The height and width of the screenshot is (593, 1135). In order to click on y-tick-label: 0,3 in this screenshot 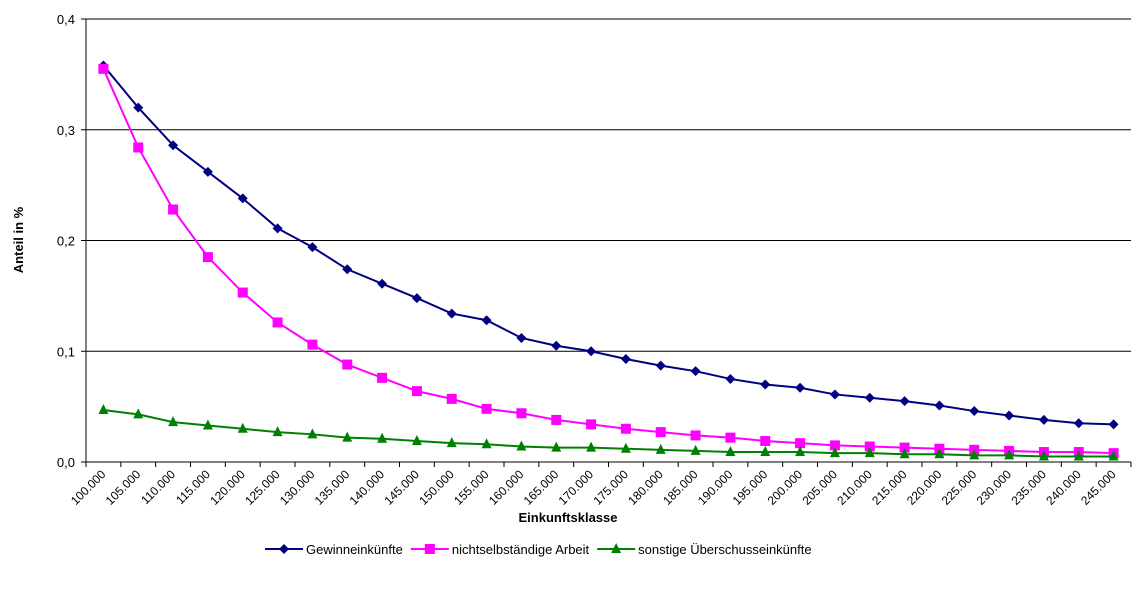, I will do `click(66, 130)`.